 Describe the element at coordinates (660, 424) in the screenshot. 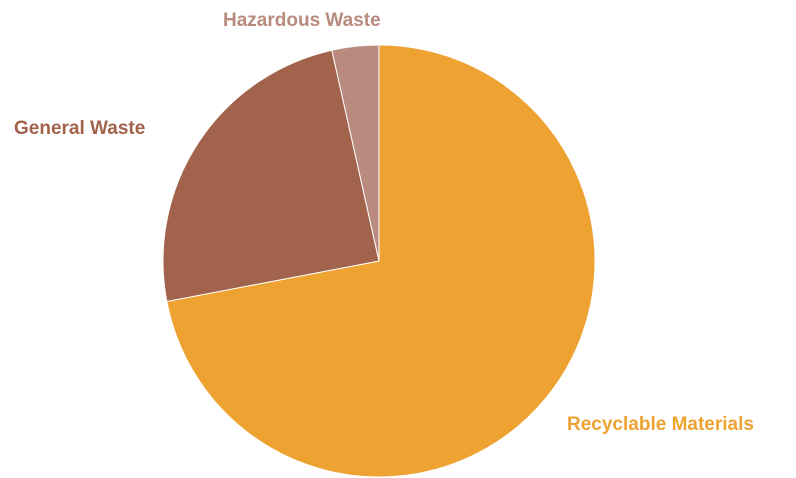

I see `label-recyclable-materials: Recyclable Materials` at that location.